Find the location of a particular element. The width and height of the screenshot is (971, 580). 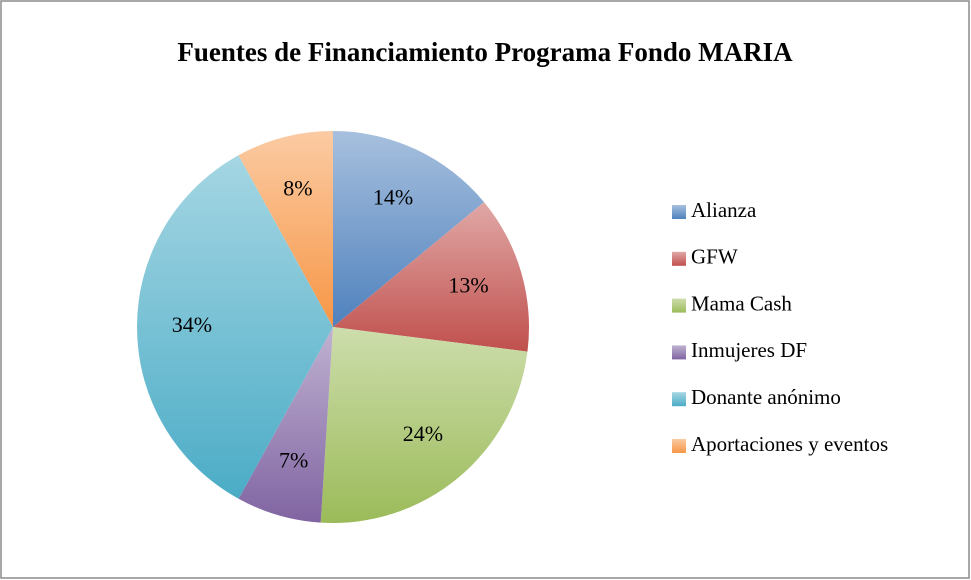

data-label: 13% is located at coordinates (468, 285).